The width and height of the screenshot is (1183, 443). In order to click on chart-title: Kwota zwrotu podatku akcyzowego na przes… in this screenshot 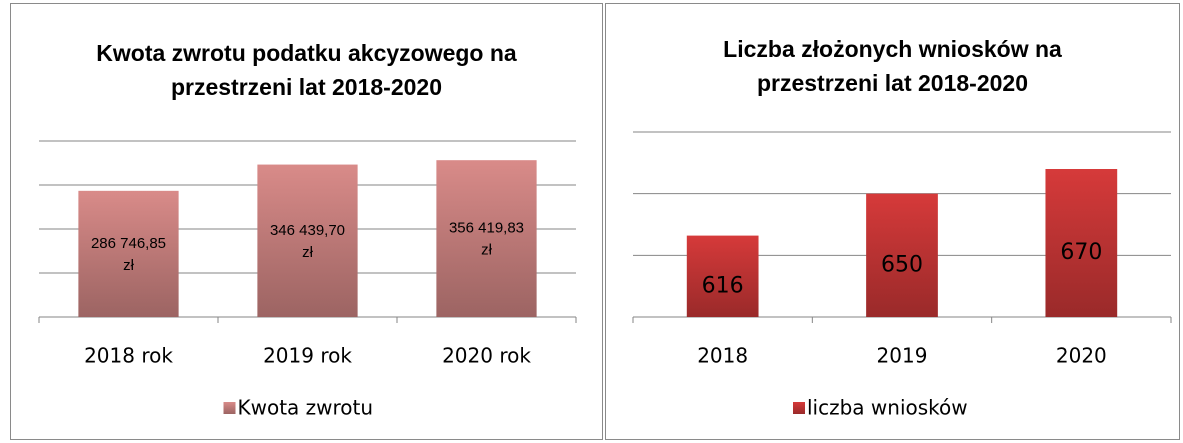, I will do `click(306, 70)`.